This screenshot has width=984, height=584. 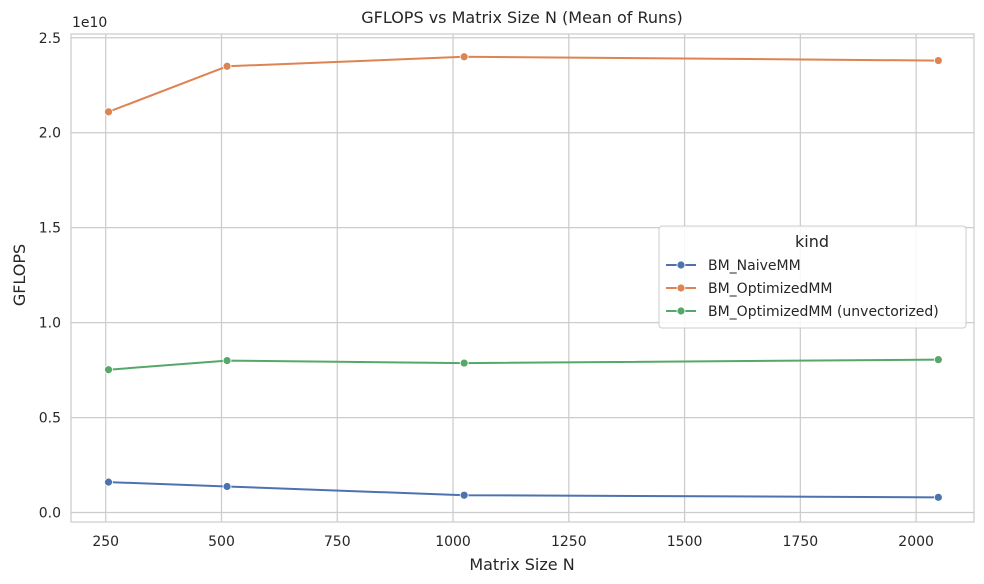 I want to click on legend-box, so click(x=812, y=277).